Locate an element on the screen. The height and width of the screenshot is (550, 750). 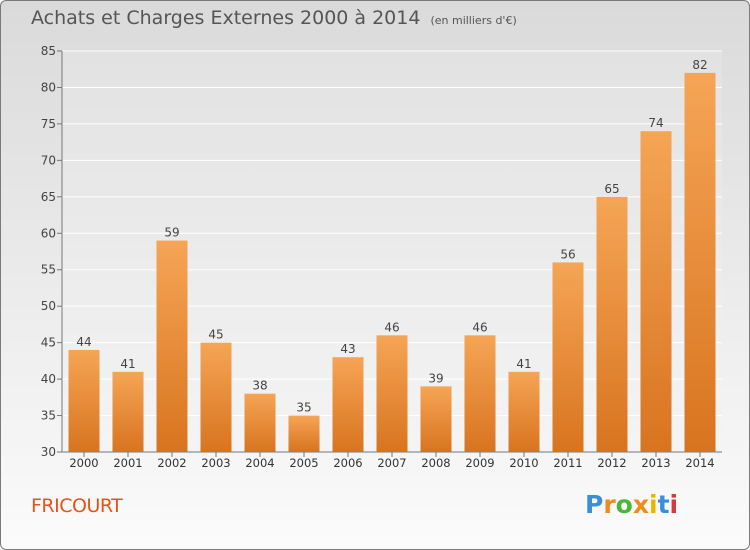
logo-letter: x is located at coordinates (640, 504).